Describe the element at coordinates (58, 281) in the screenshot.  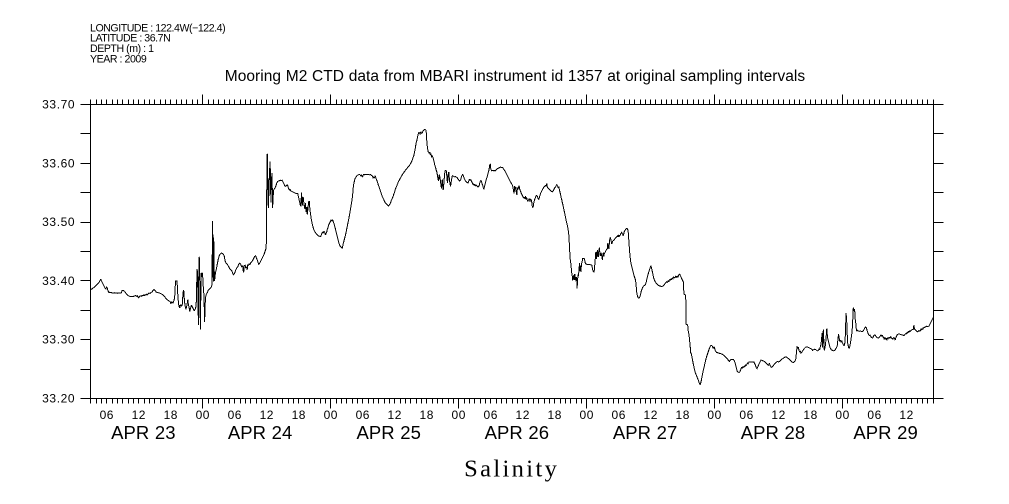
I see `svg-text: 33.40` at that location.